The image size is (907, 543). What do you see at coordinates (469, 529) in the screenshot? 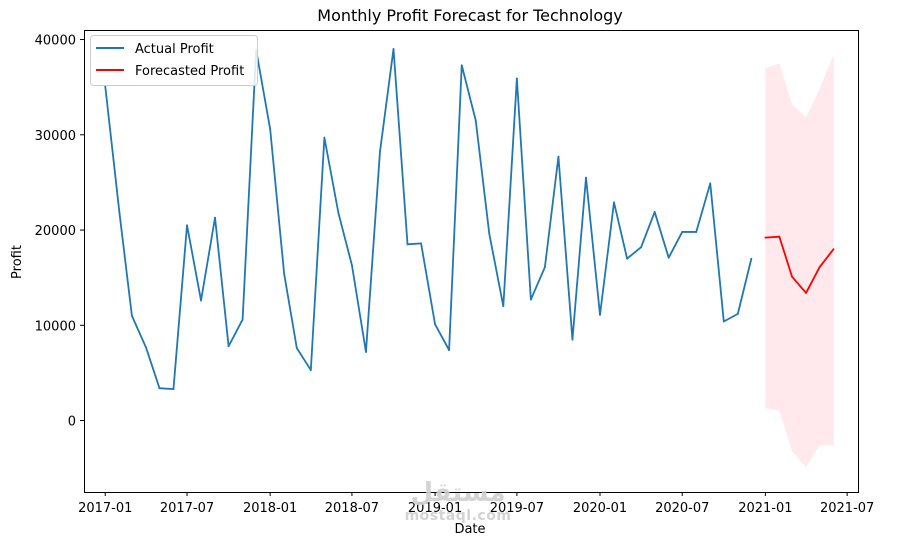
I see `x-axis-label: Date` at bounding box center [469, 529].